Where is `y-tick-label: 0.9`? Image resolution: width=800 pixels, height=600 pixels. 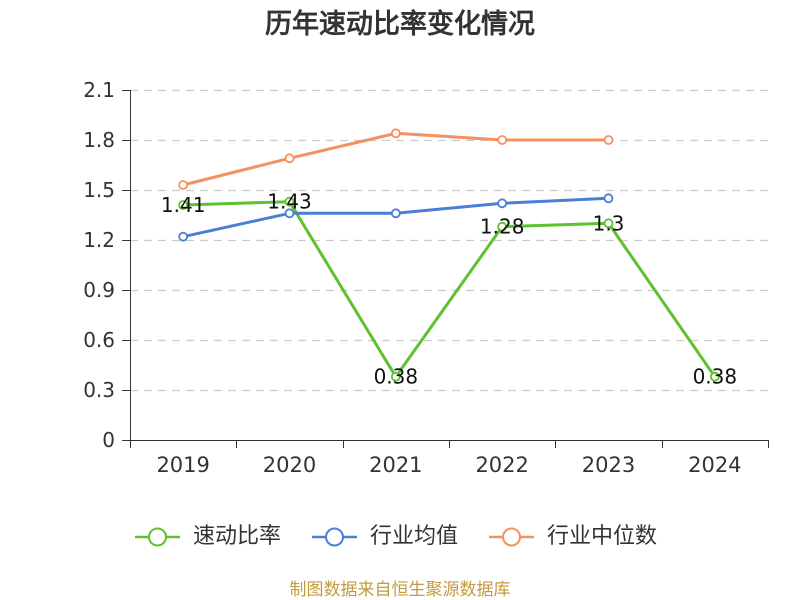
y-tick-label: 0.9 is located at coordinates (99, 290).